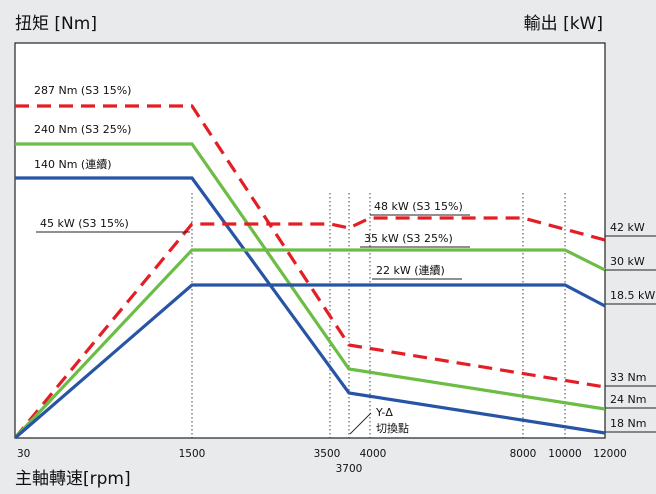 The width and height of the screenshot is (656, 494). I want to click on power-label-1: 35 kW (S3 25%), so click(408, 238).